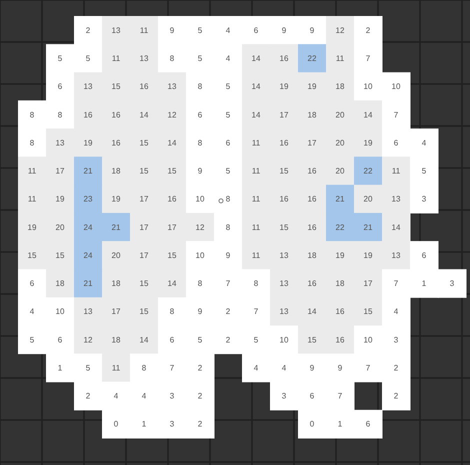 Image resolution: width=470 pixels, height=465 pixels. I want to click on data-label: 23, so click(88, 199).